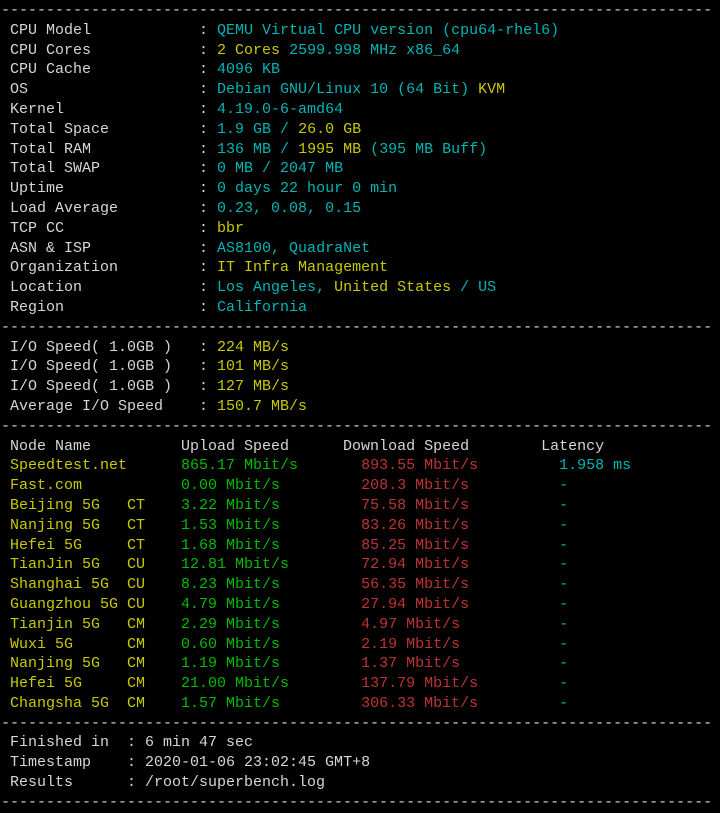 The width and height of the screenshot is (720, 813). I want to click on uptime-seg-0: Uptime :, so click(109, 189).